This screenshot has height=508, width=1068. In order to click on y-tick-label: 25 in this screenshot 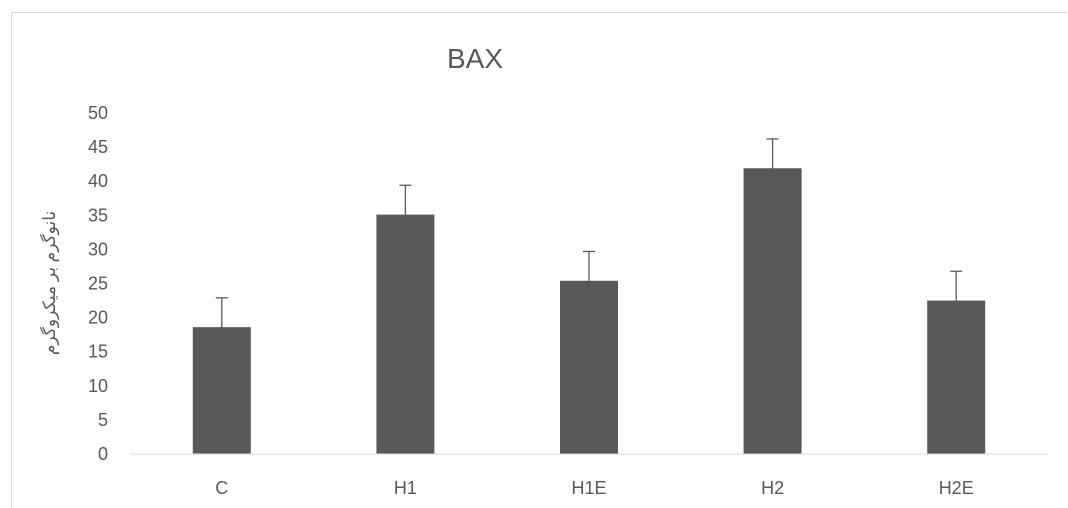, I will do `click(98, 284)`.